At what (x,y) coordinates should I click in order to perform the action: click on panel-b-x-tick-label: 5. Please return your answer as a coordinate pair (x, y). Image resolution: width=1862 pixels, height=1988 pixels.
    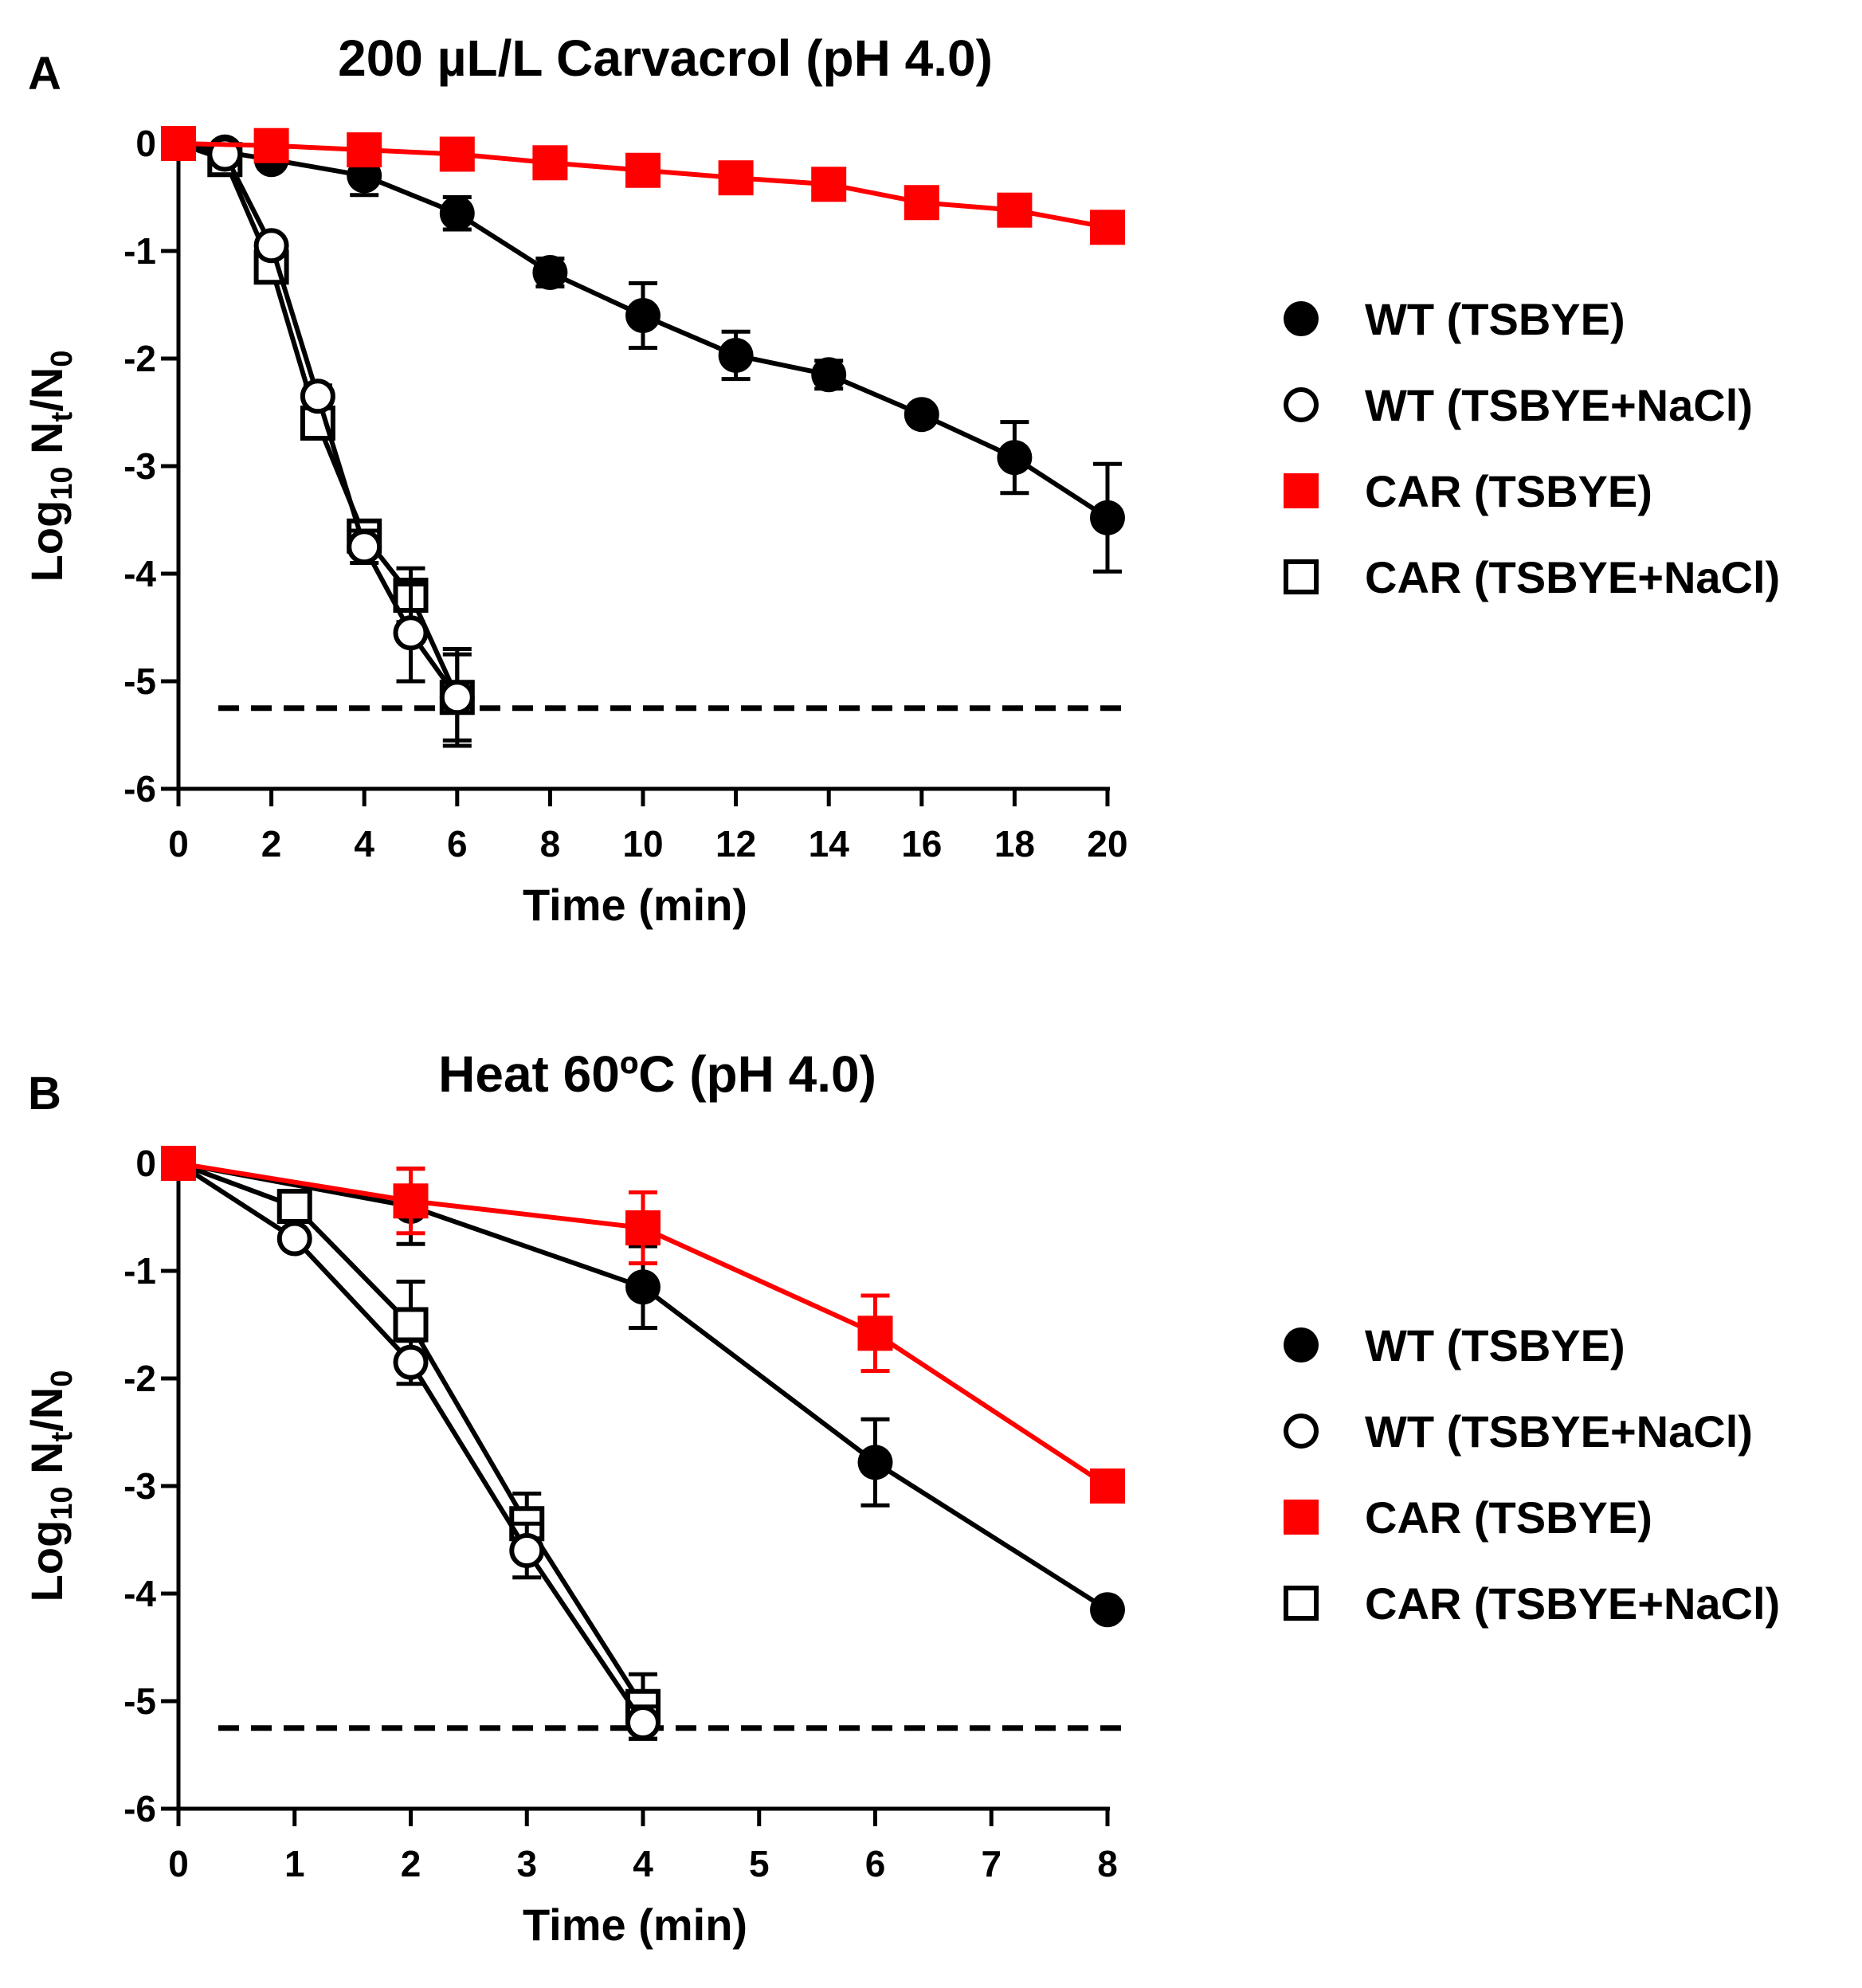
    Looking at the image, I should click on (759, 1863).